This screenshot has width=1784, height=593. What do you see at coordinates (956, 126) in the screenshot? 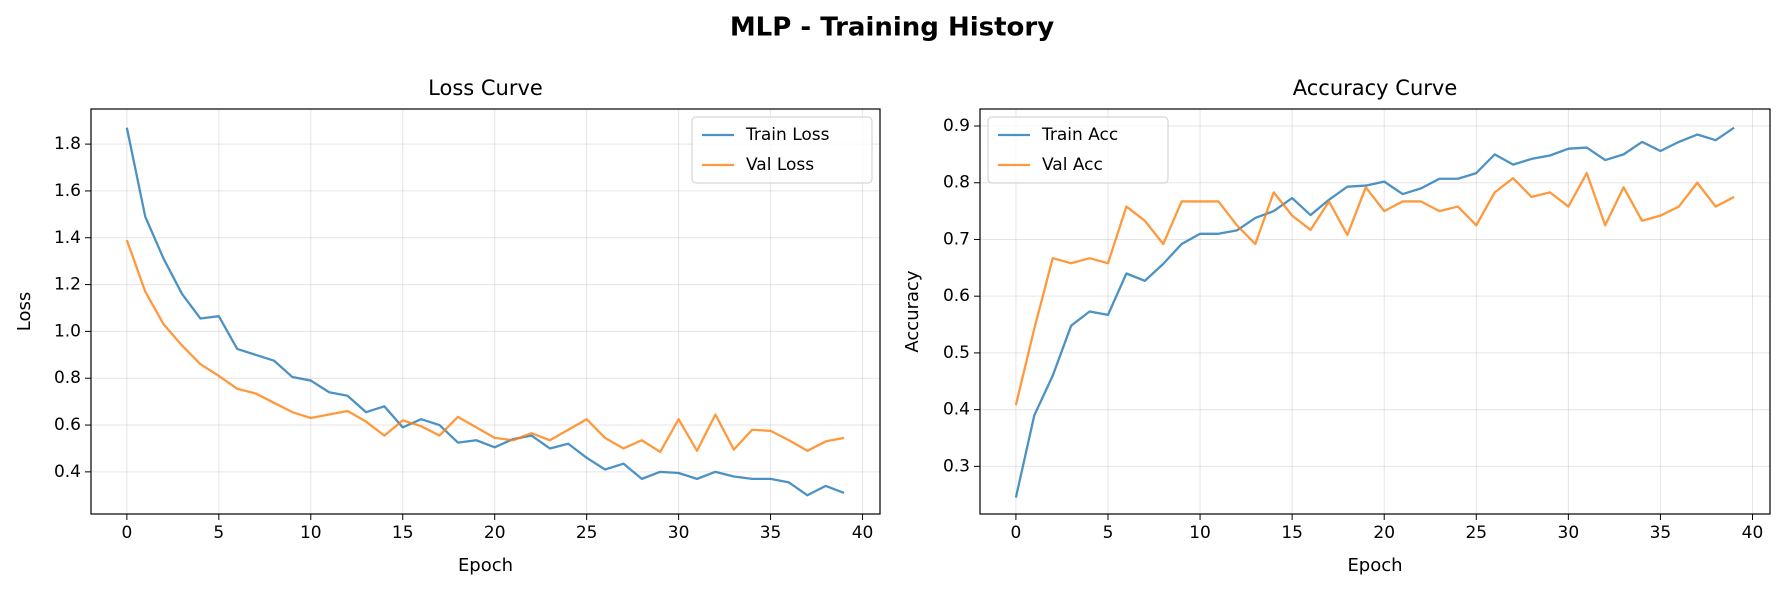
I see `y-tick-label: 0.9` at bounding box center [956, 126].